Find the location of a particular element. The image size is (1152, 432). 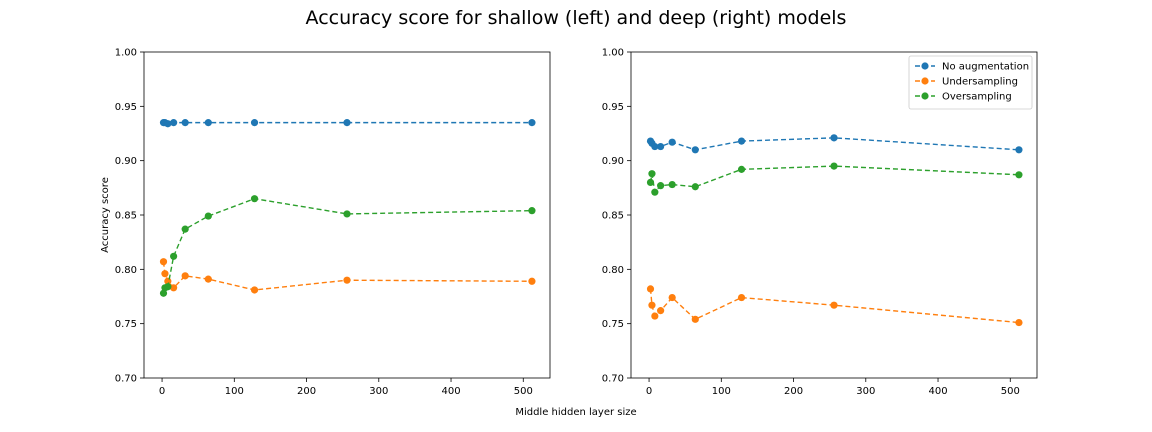

left-y-tick-label: 0.75 is located at coordinates (126, 324).